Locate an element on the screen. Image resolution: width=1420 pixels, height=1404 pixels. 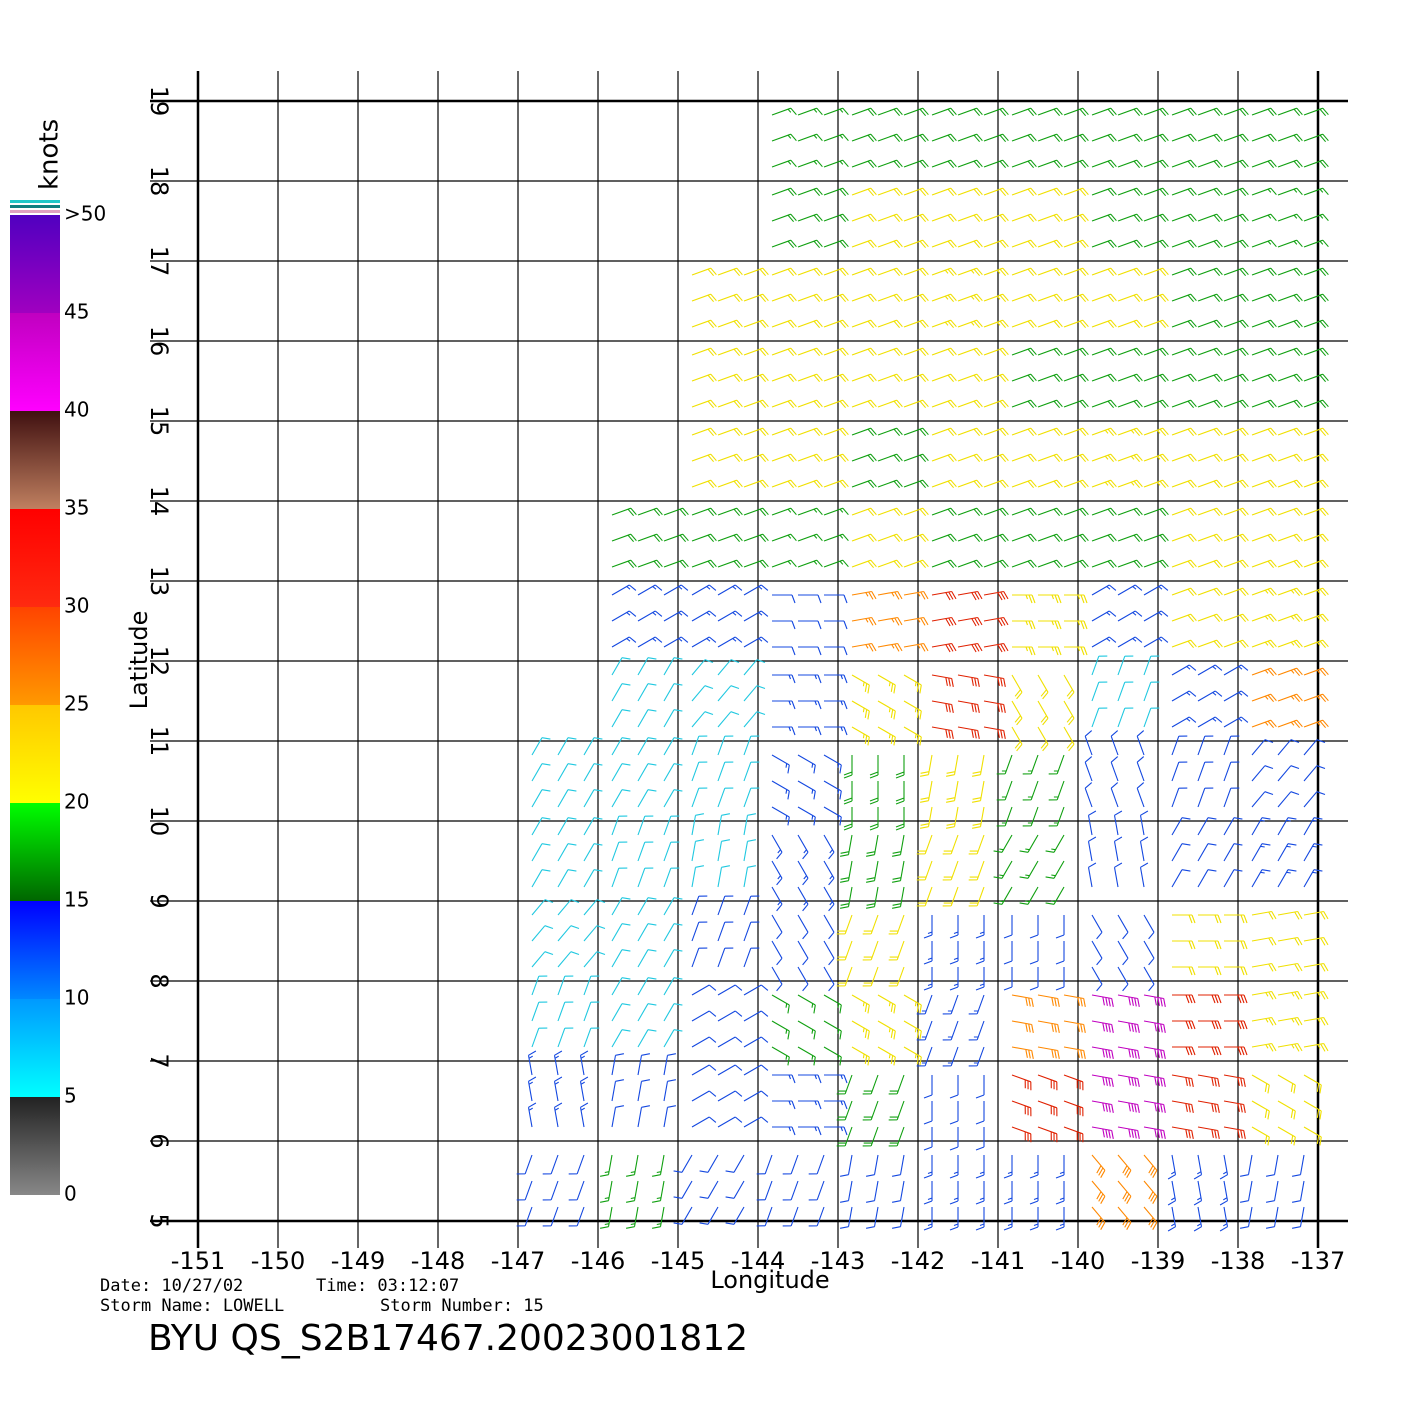
colorbar-tick-label: 25 is located at coordinates (76, 704).